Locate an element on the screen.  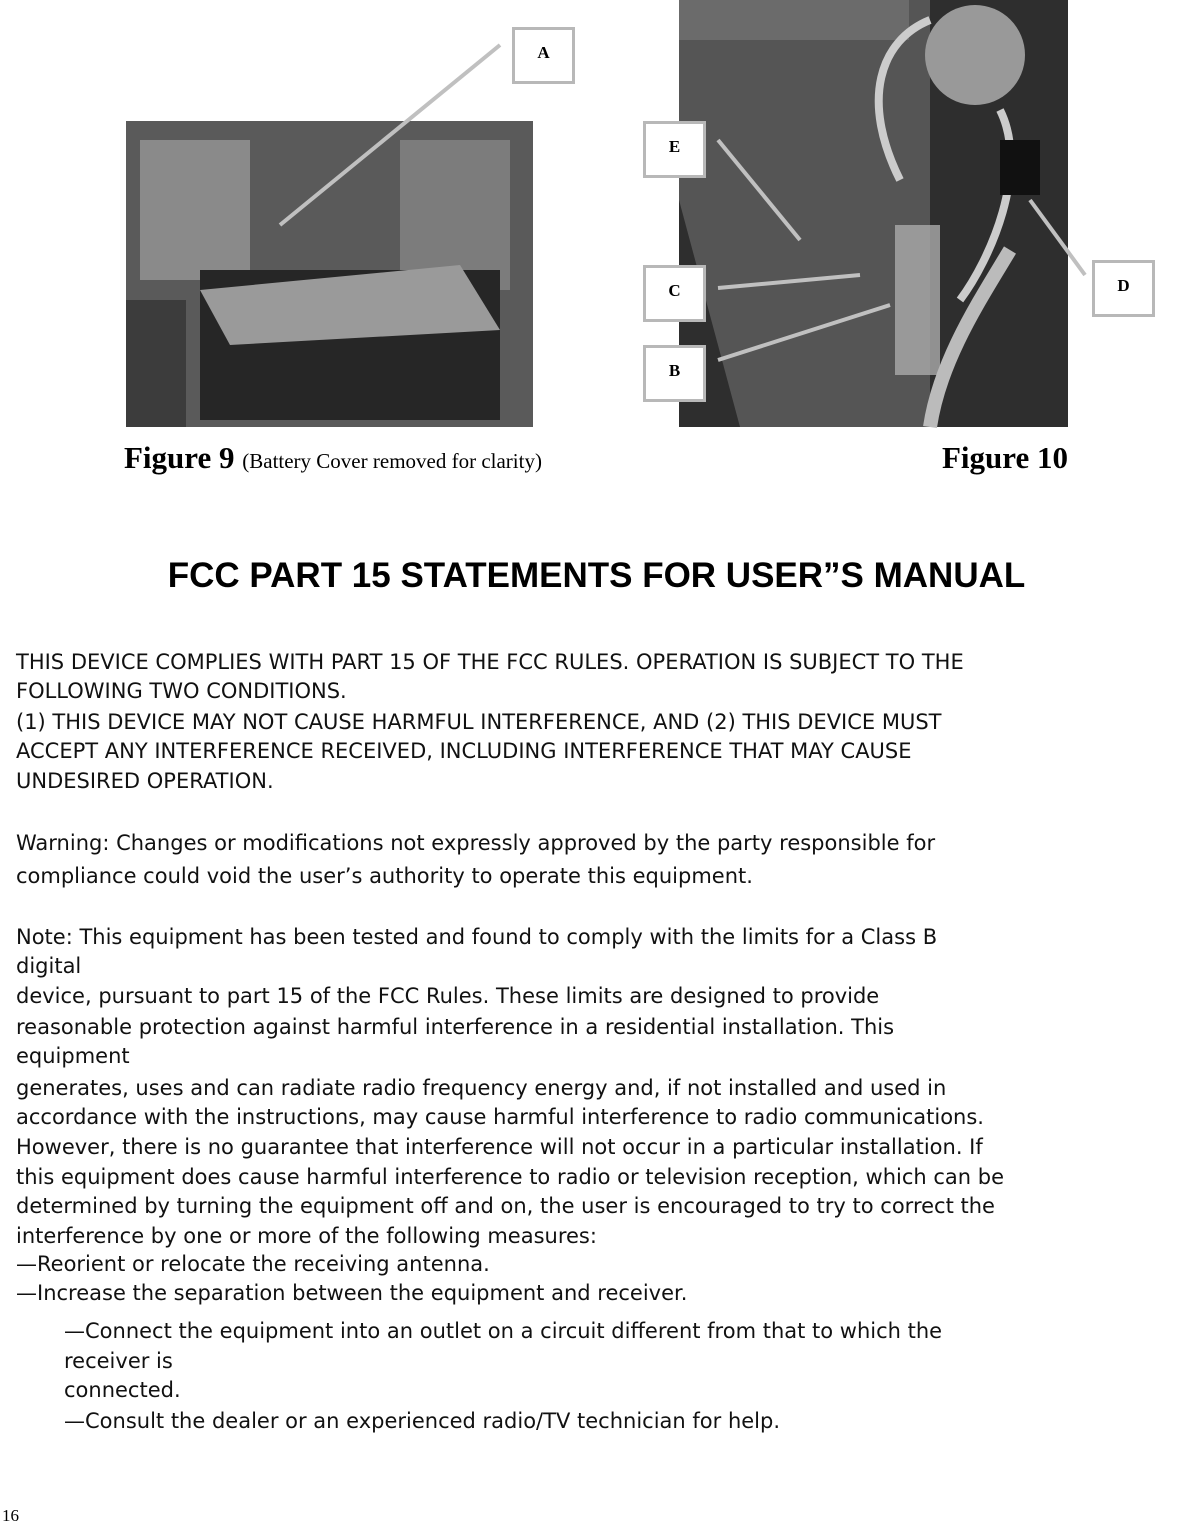
caption-note: (Battery Cover removed for clarity) is located at coordinates (392, 461).